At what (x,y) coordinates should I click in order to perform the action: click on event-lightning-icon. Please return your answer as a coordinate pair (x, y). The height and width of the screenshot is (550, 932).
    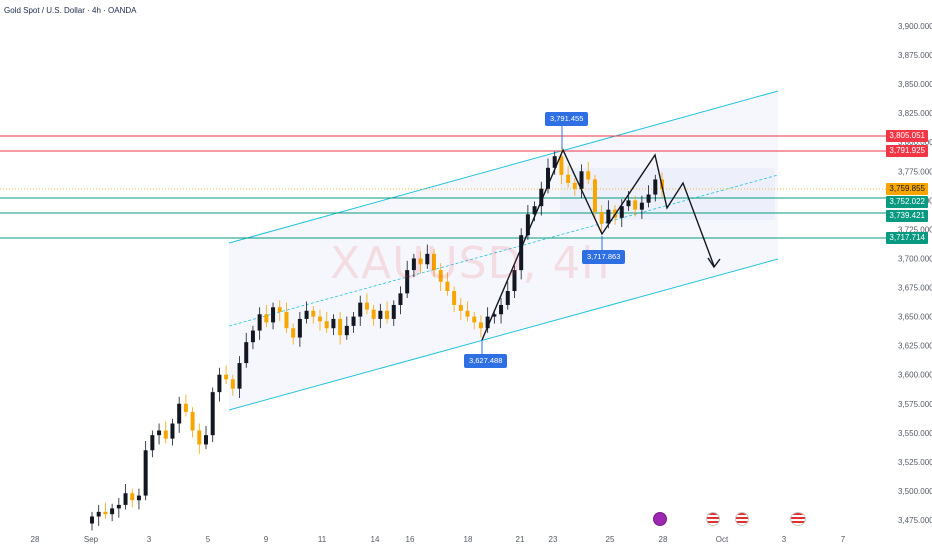
    Looking at the image, I should click on (660, 519).